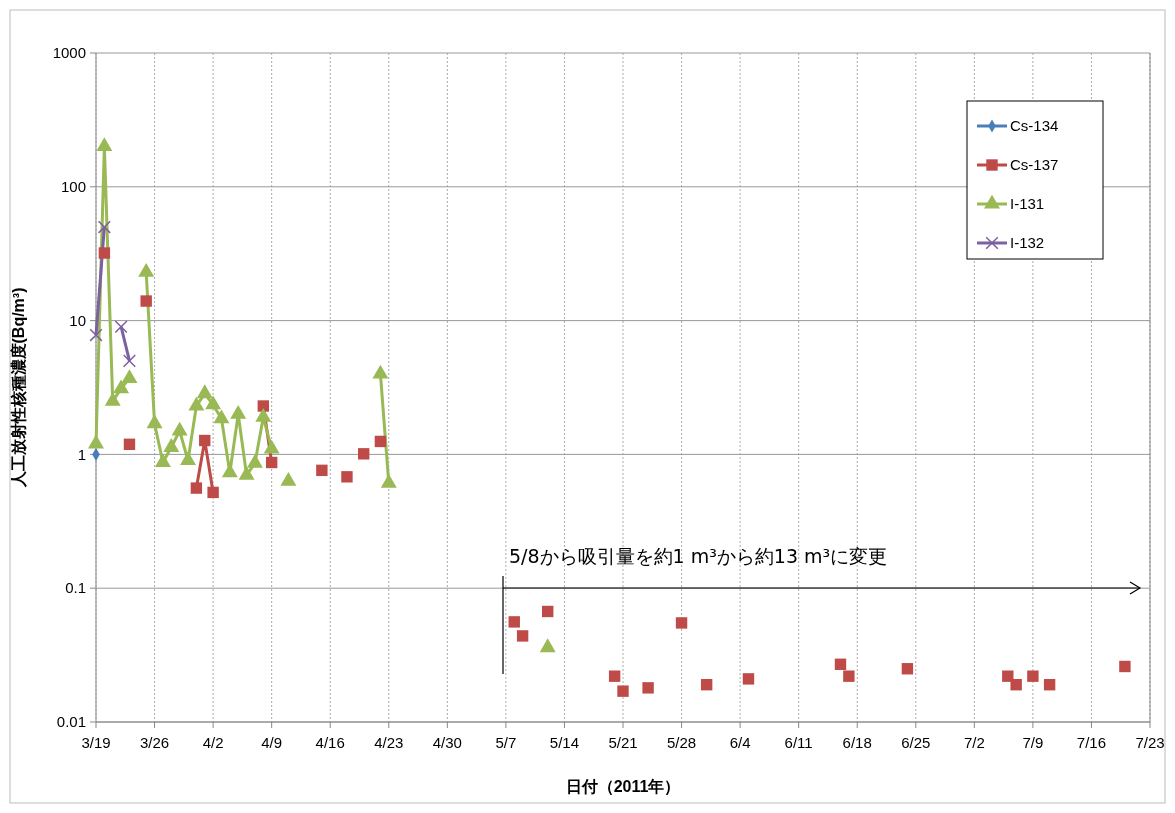 The width and height of the screenshot is (1175, 813). What do you see at coordinates (1034, 126) in the screenshot?
I see `legend-label: Cs-134` at bounding box center [1034, 126].